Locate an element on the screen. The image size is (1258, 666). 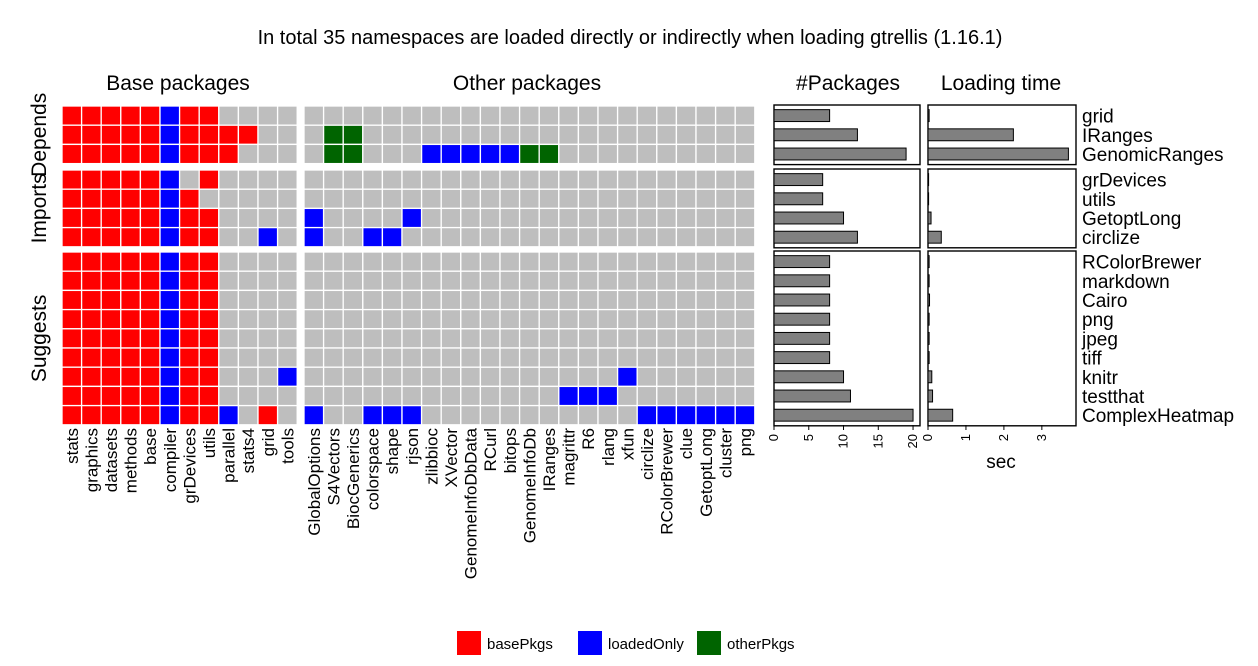
cell-getoptlong-shape is located at coordinates (392, 218).